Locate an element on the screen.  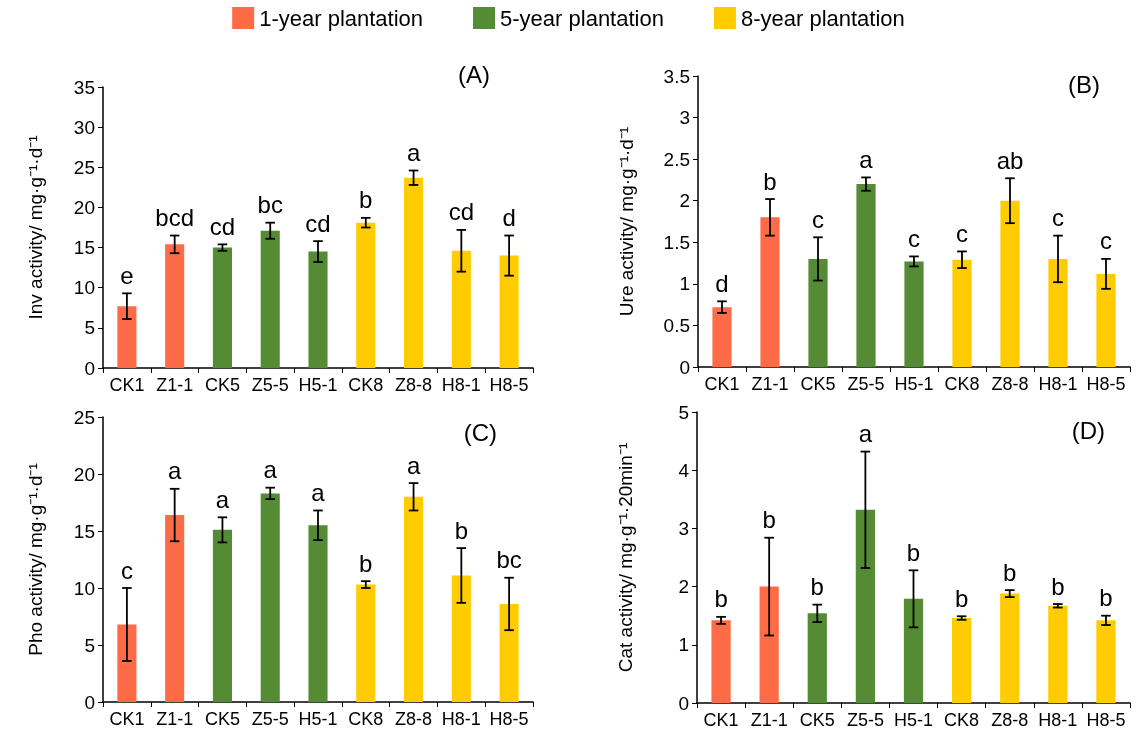
annotation: e is located at coordinates (127, 275).